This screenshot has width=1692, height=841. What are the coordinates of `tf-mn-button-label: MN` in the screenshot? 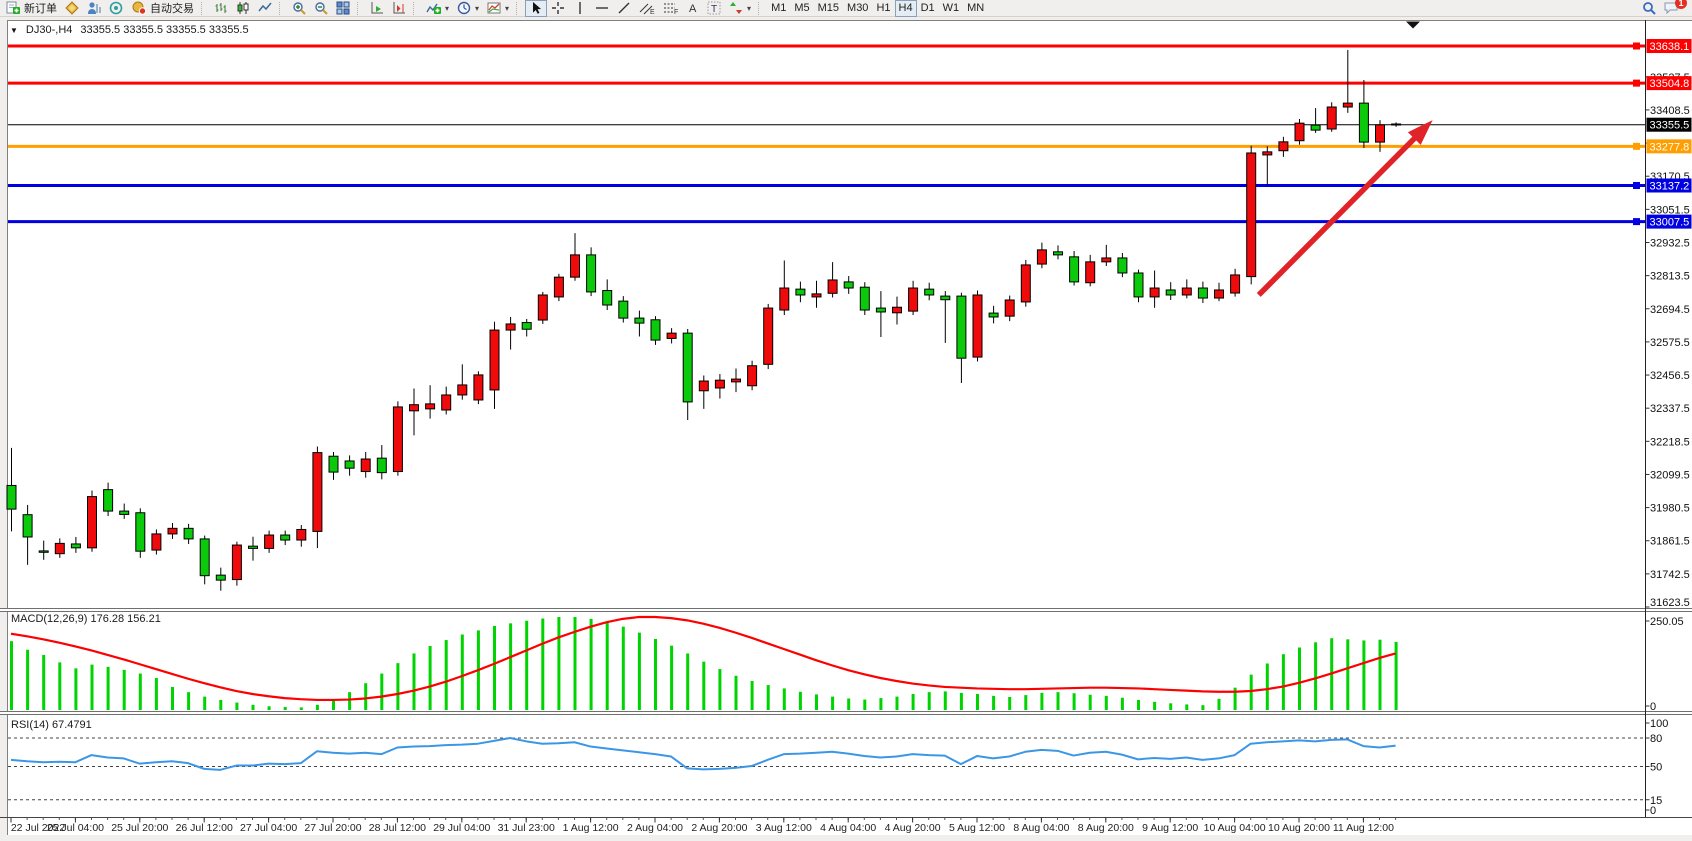 It's located at (976, 8).